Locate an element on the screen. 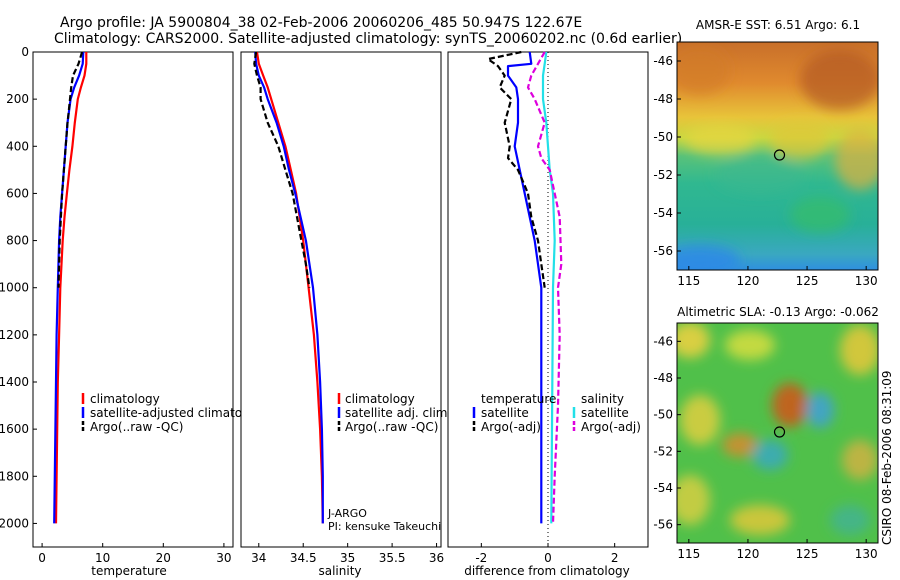  temperature-xlabel: temperature is located at coordinates (128, 571).